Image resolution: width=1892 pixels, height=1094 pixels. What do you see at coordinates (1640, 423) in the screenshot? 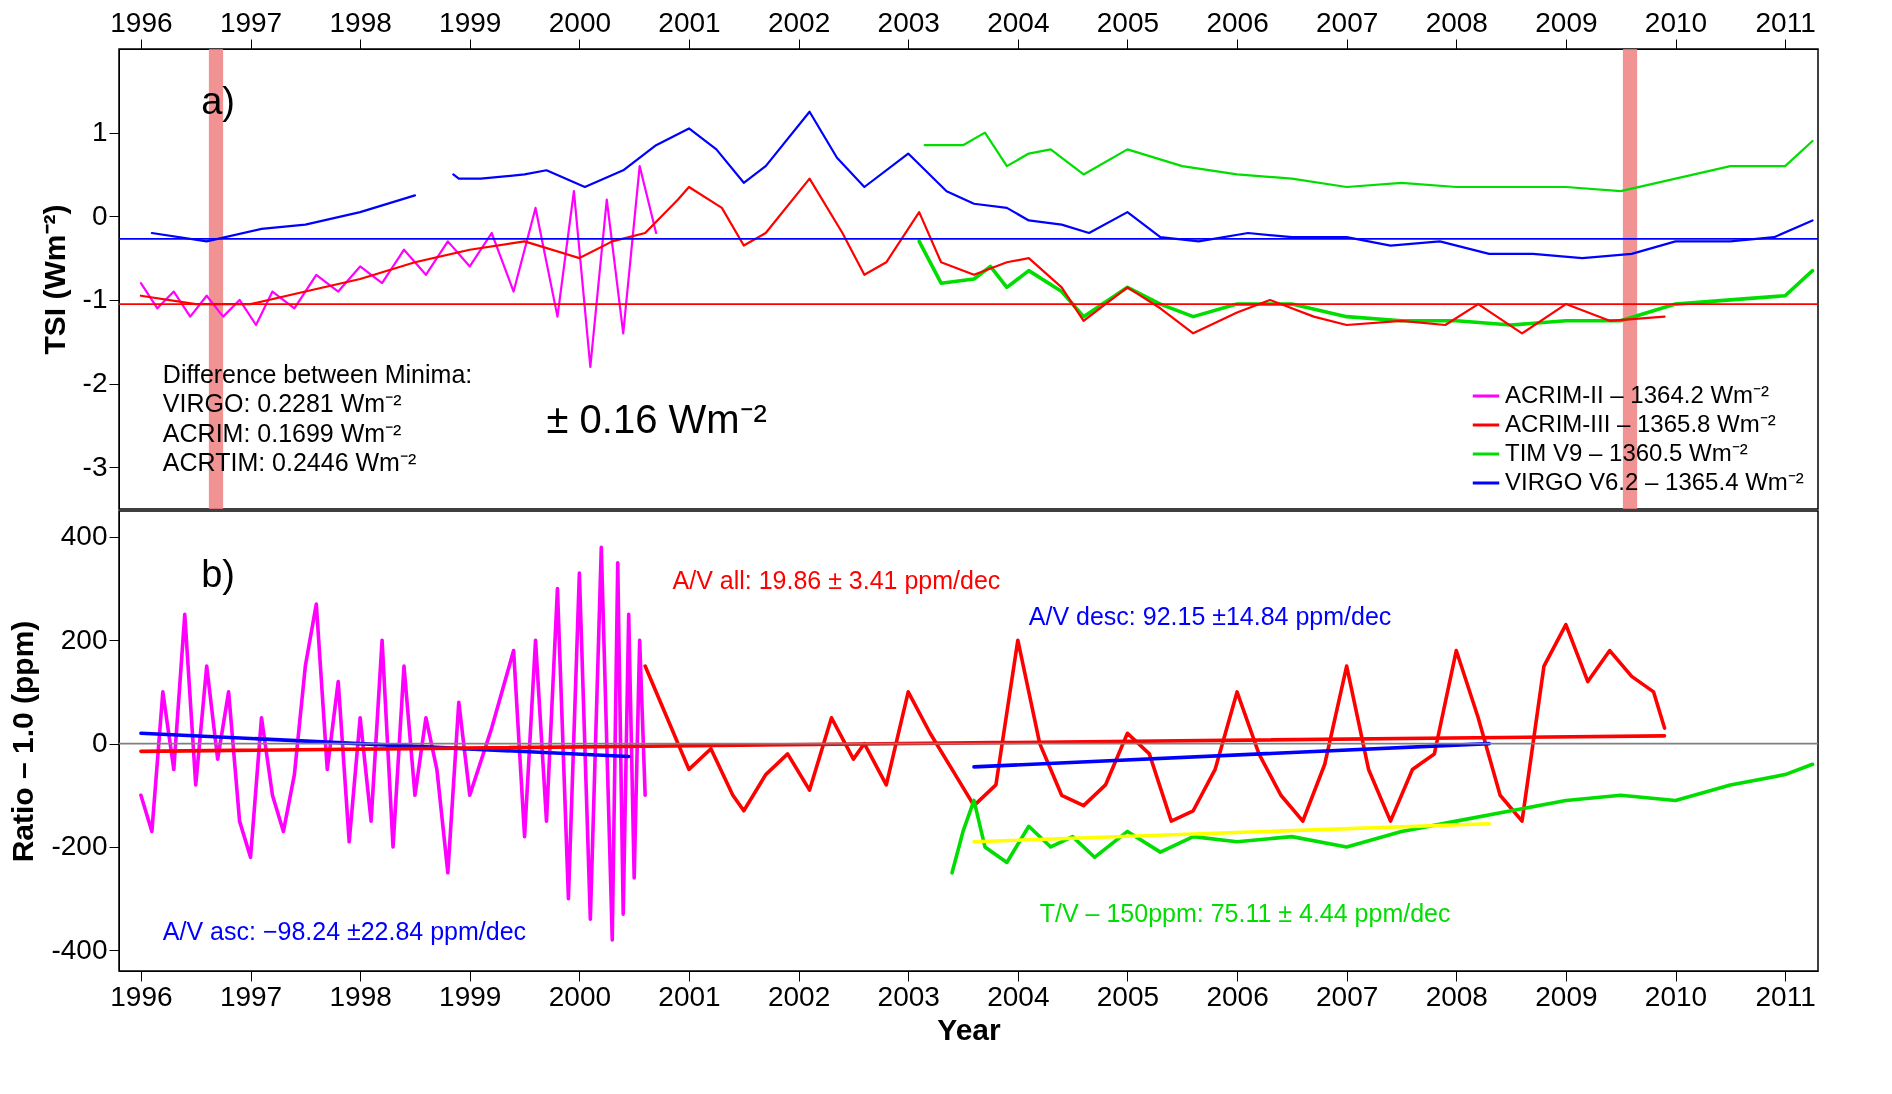
I see `legend-label: ACRIM-III – 1365.8 Wm⁻²` at bounding box center [1640, 423].